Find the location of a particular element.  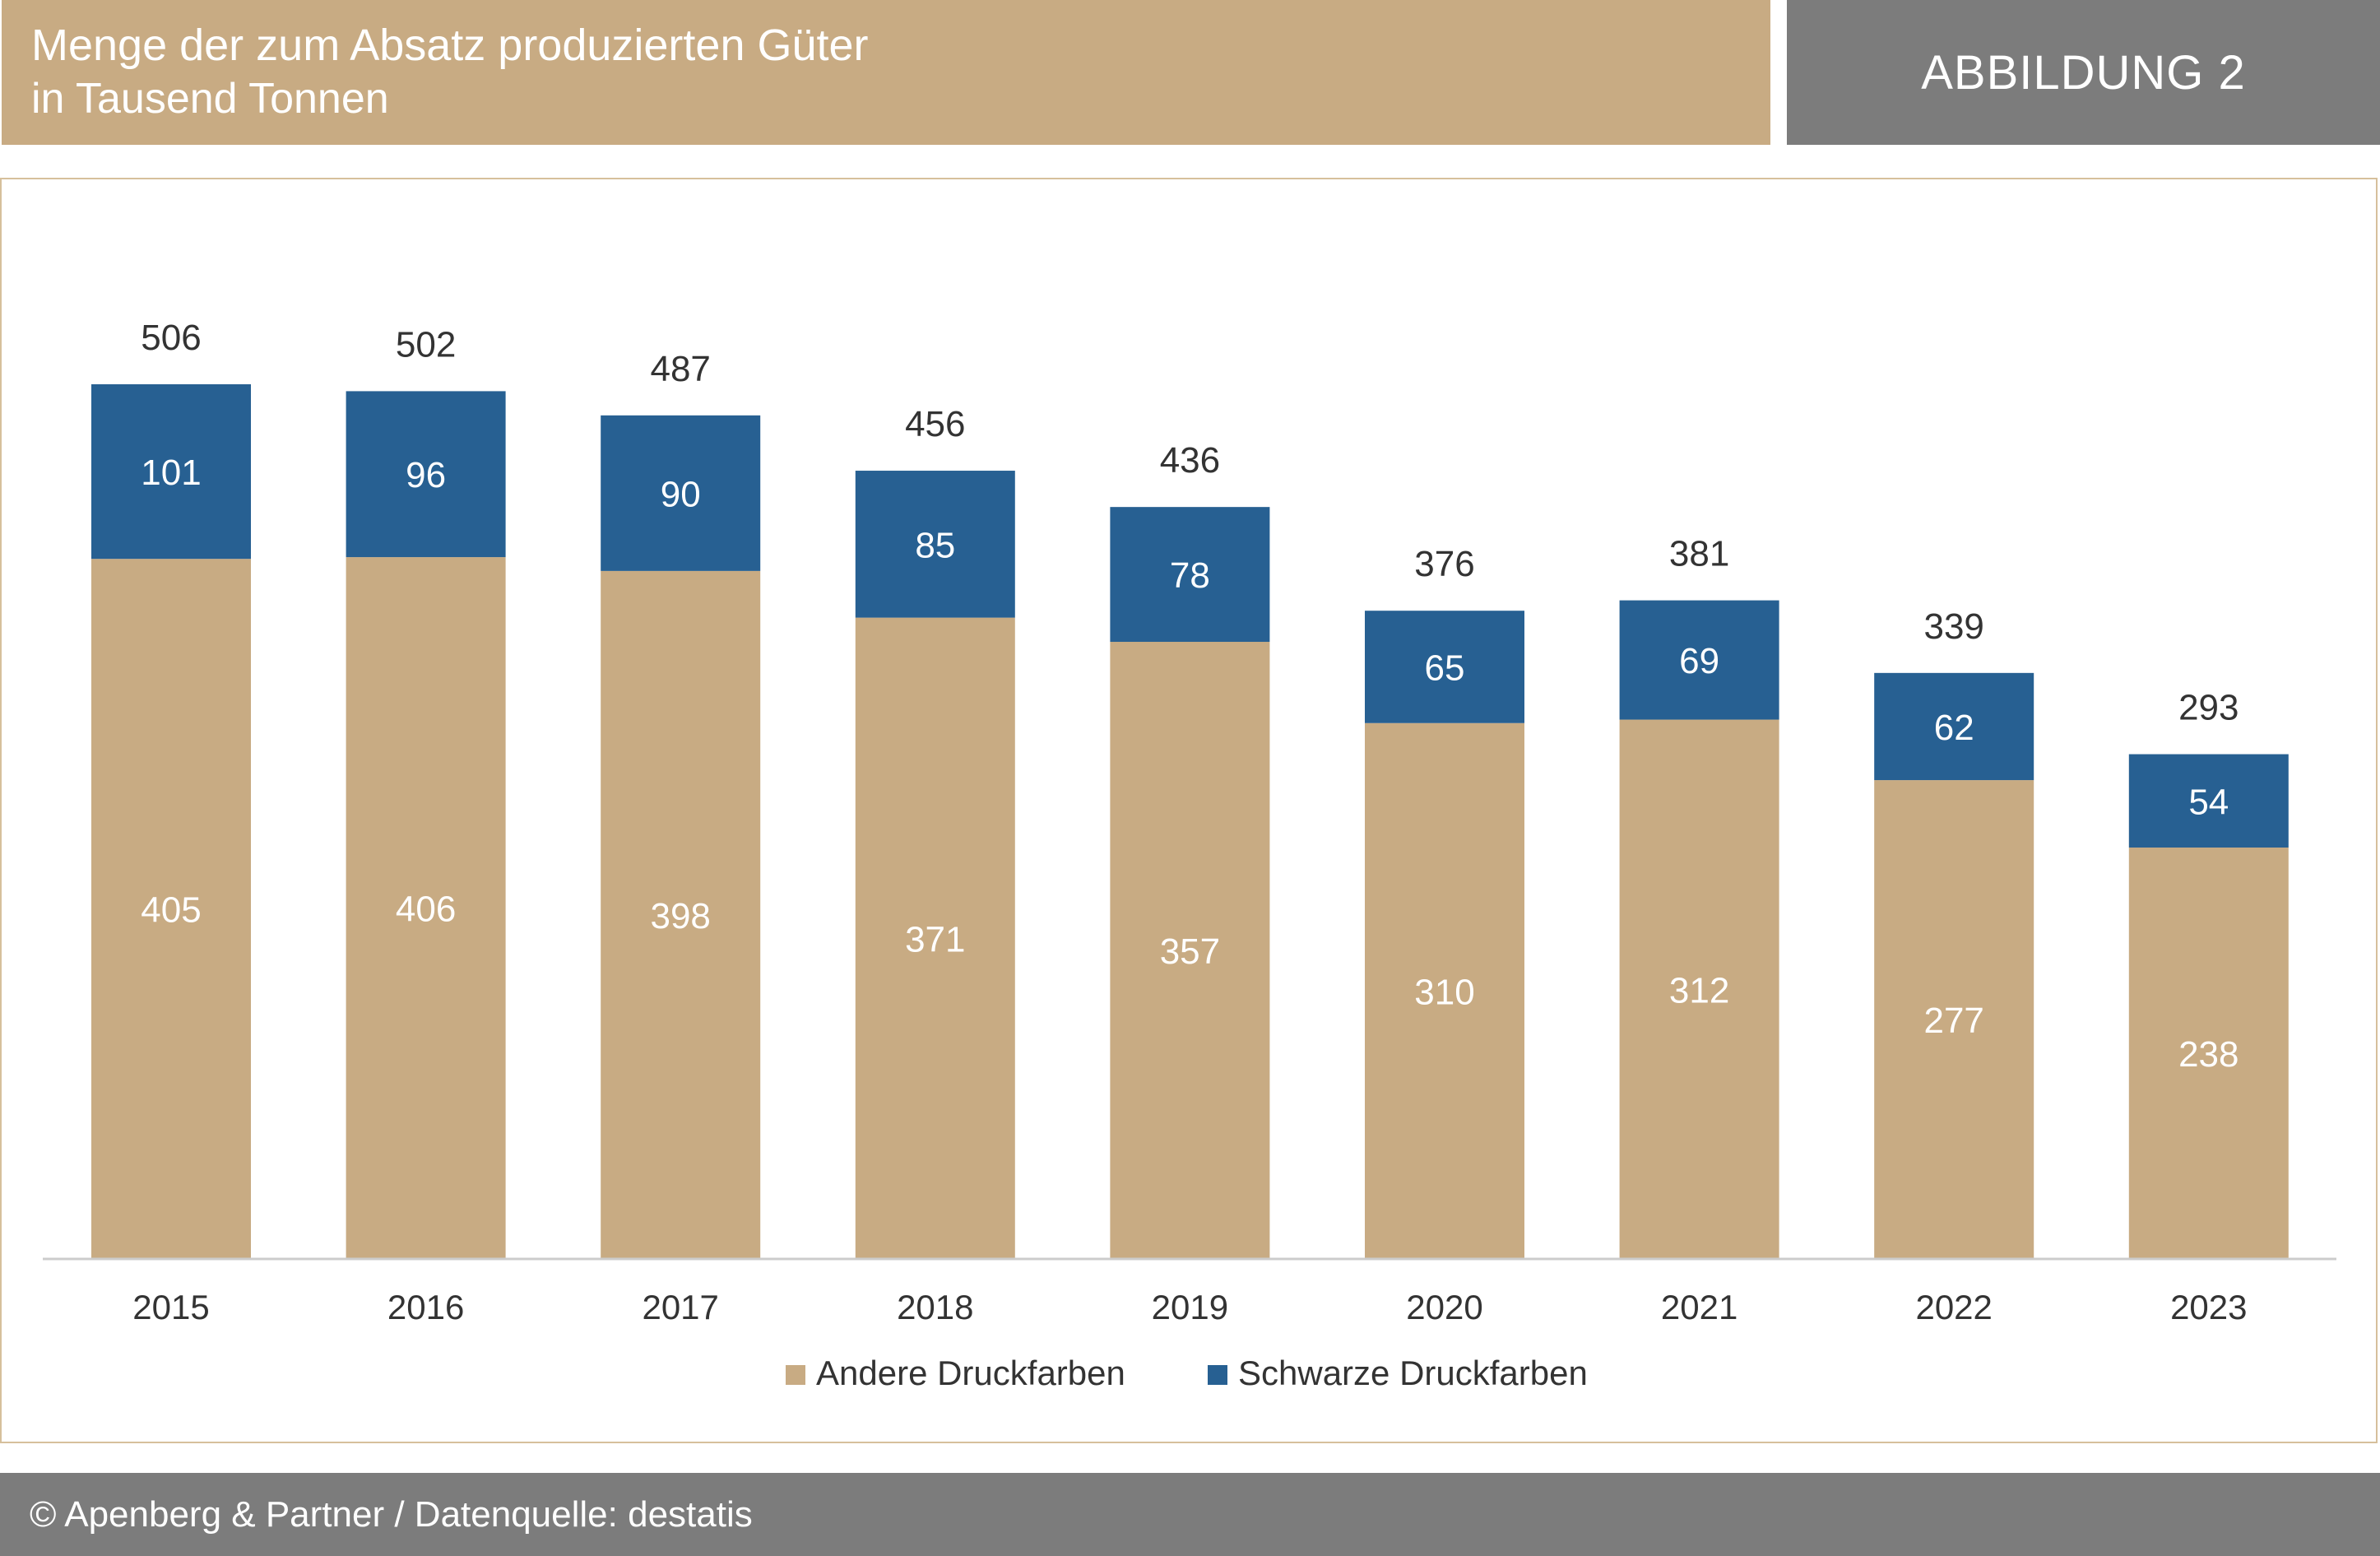

x-tick-label: 2023 is located at coordinates (2208, 1307).